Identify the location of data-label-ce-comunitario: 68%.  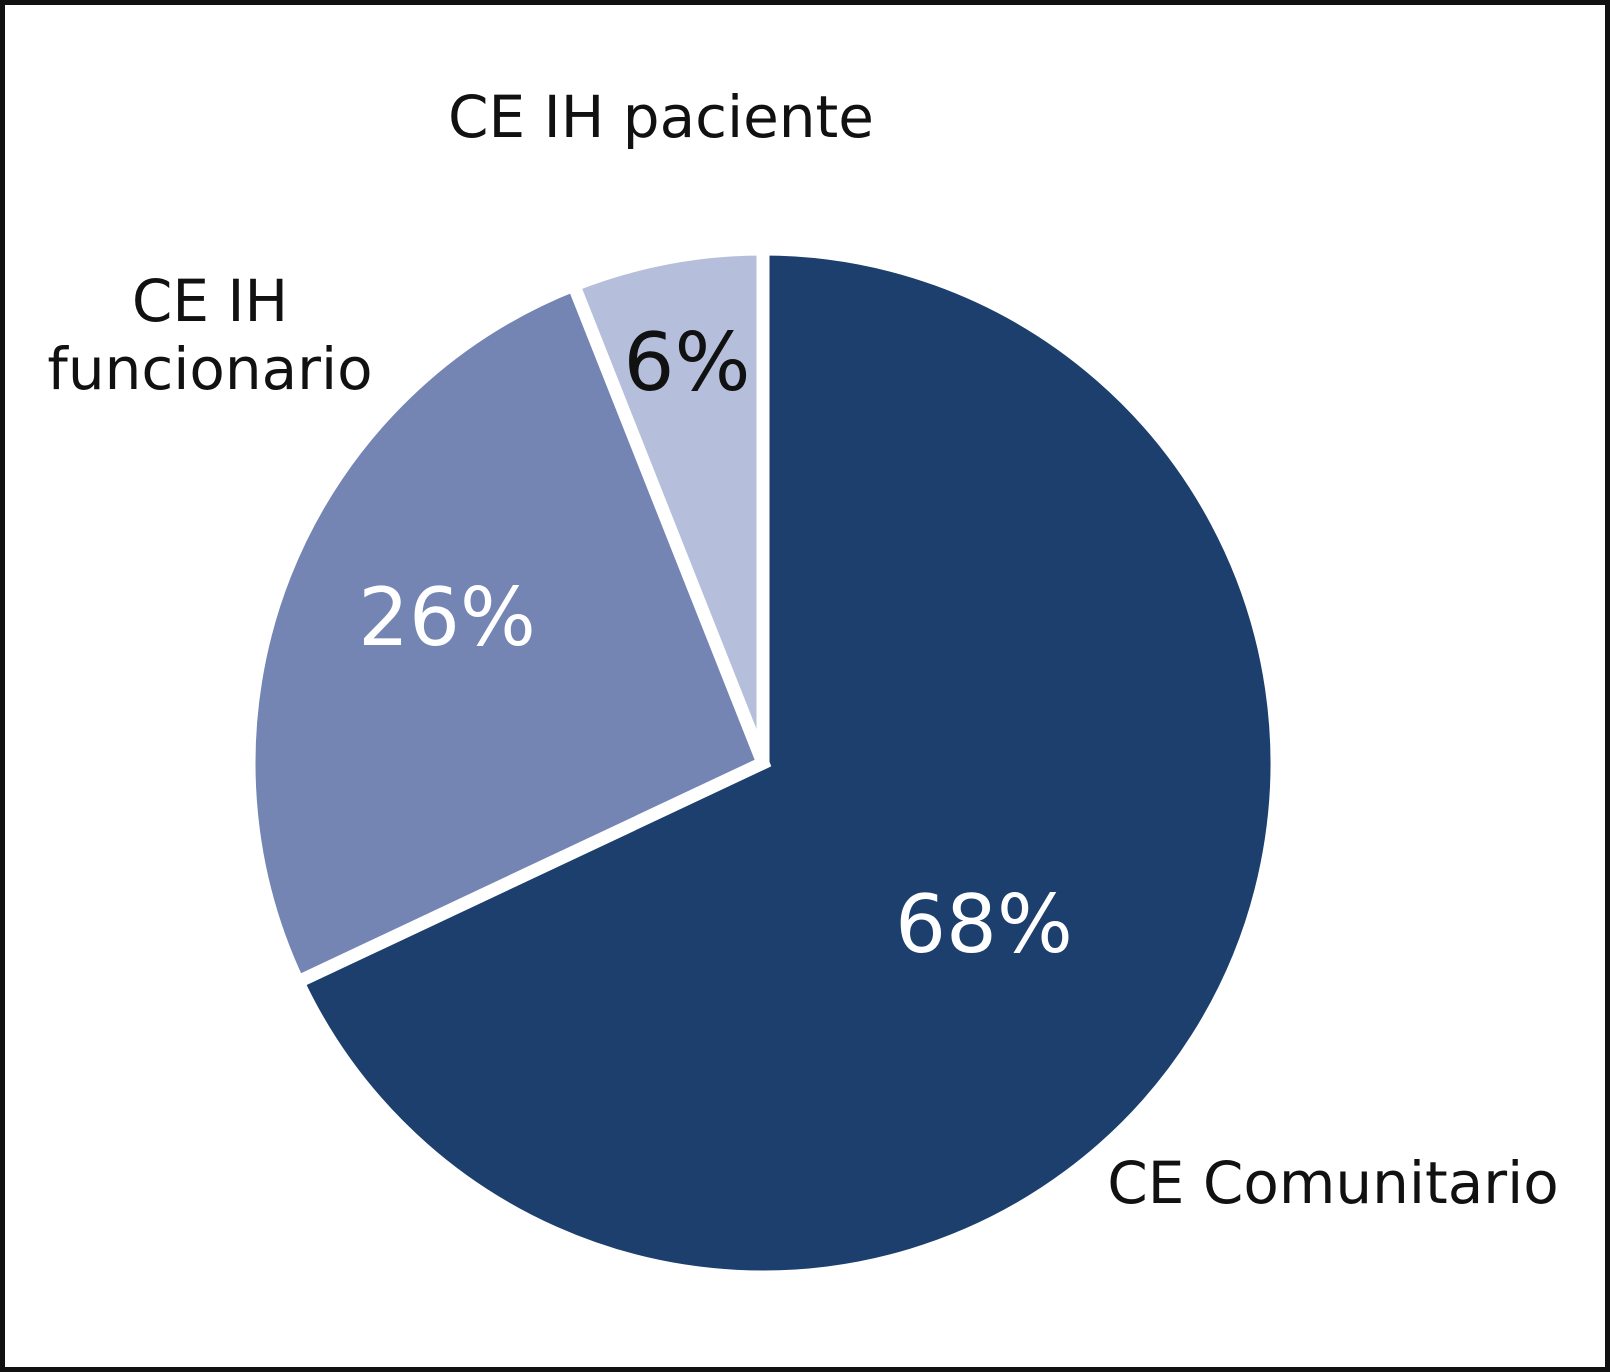
(984, 924).